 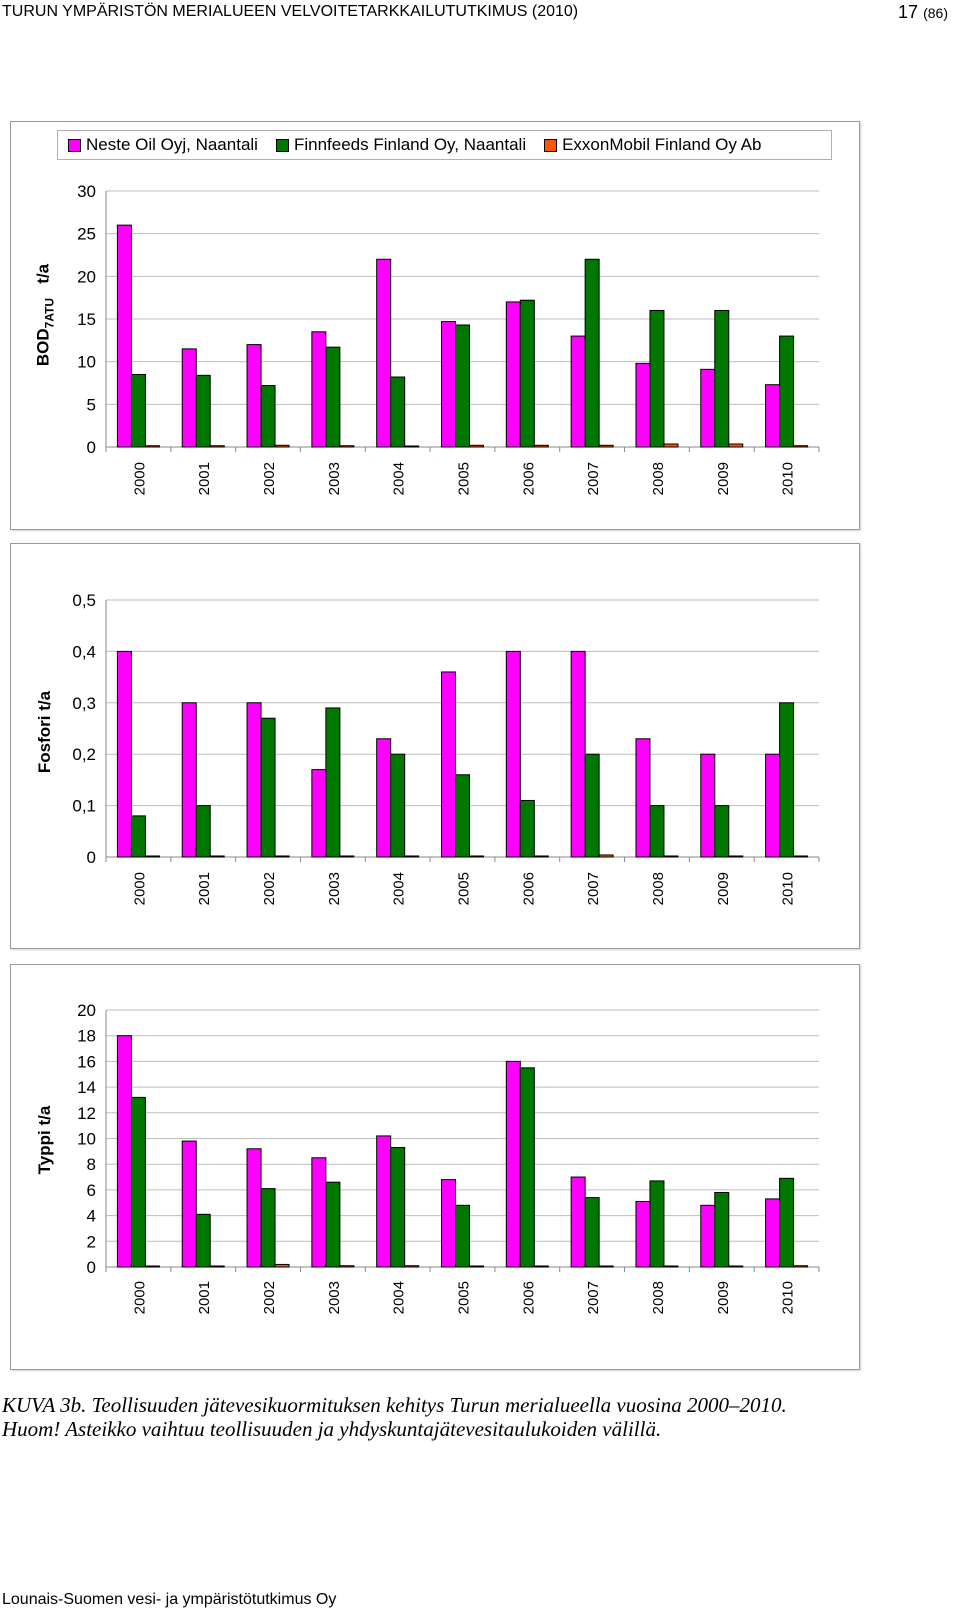 I want to click on legend-item-exxonmobil: ExxonMobil Finland Oy Ab, so click(x=652, y=145).